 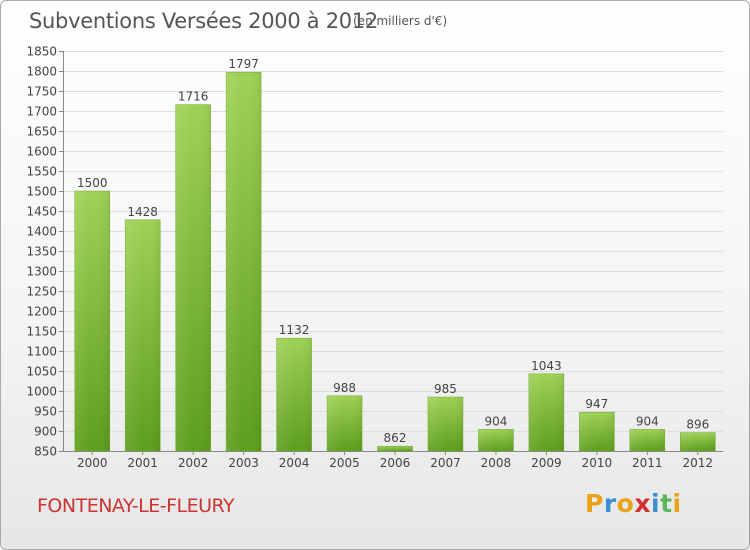 What do you see at coordinates (445, 463) in the screenshot?
I see `x-tick-label-2007: 2007` at bounding box center [445, 463].